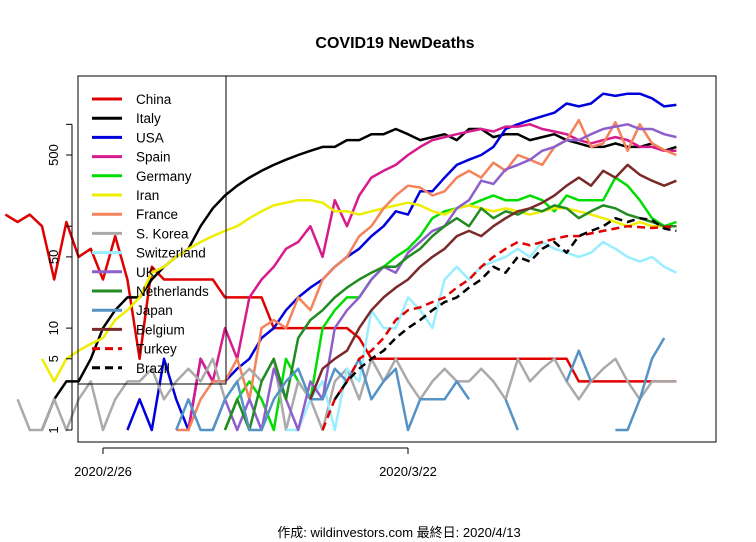 The image size is (756, 542). What do you see at coordinates (172, 291) in the screenshot?
I see `legend-label-netherlands: Netherlands` at bounding box center [172, 291].